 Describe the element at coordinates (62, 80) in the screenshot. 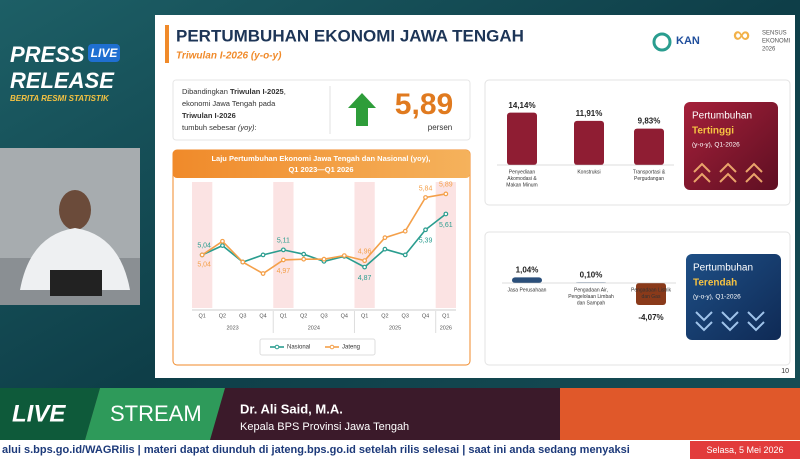

I see `release-text: RELEASE` at that location.